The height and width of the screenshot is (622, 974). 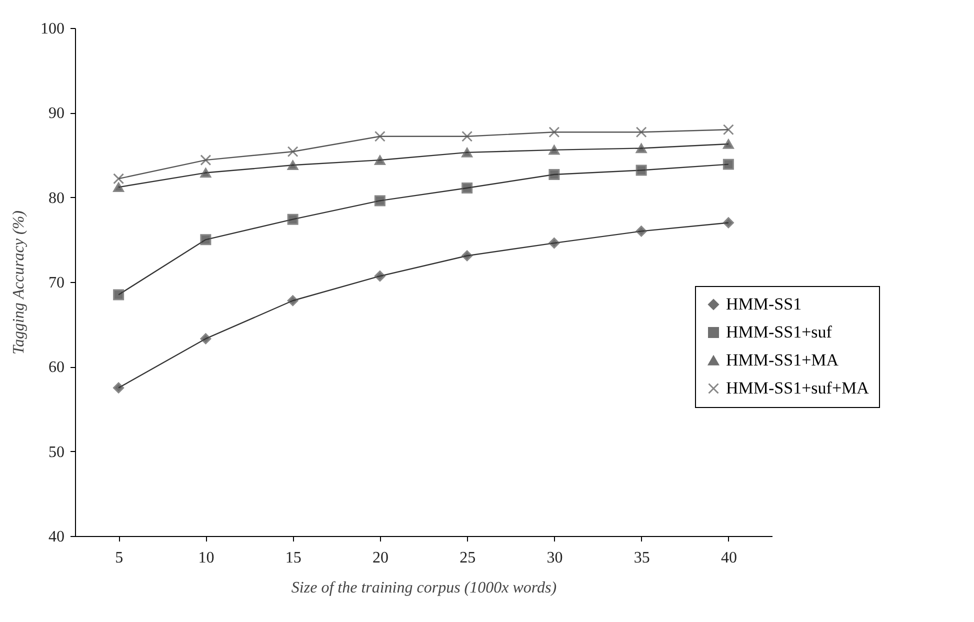 I want to click on x-tick-label: 30, so click(x=554, y=558).